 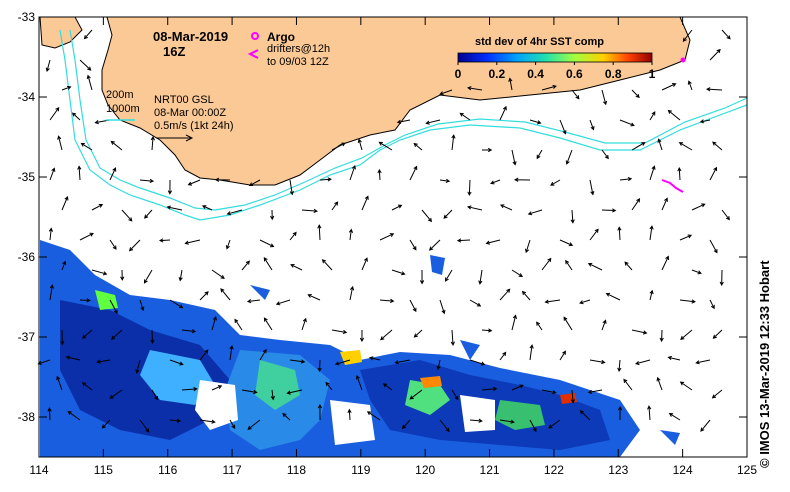 What do you see at coordinates (255, 36) in the screenshot?
I see `argo-legend-icon` at bounding box center [255, 36].